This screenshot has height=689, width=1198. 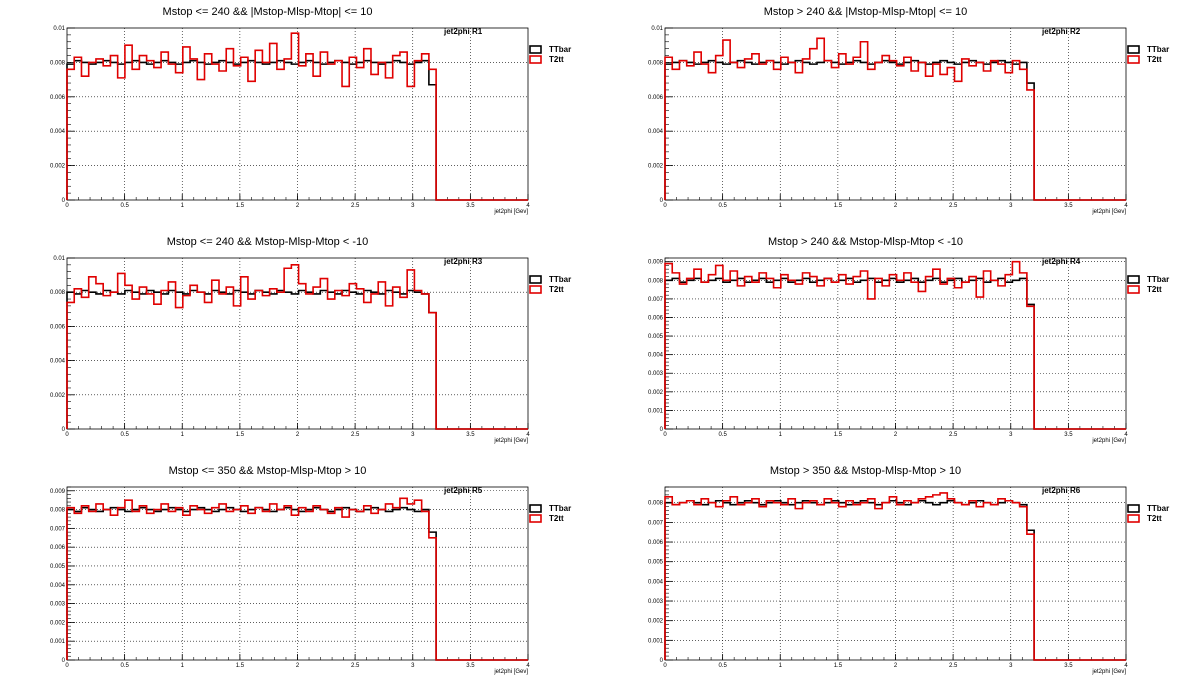 I want to click on panel-title: Mstop > 350 && Mstop-Mlsp-Mtop > 10, so click(x=865, y=471).